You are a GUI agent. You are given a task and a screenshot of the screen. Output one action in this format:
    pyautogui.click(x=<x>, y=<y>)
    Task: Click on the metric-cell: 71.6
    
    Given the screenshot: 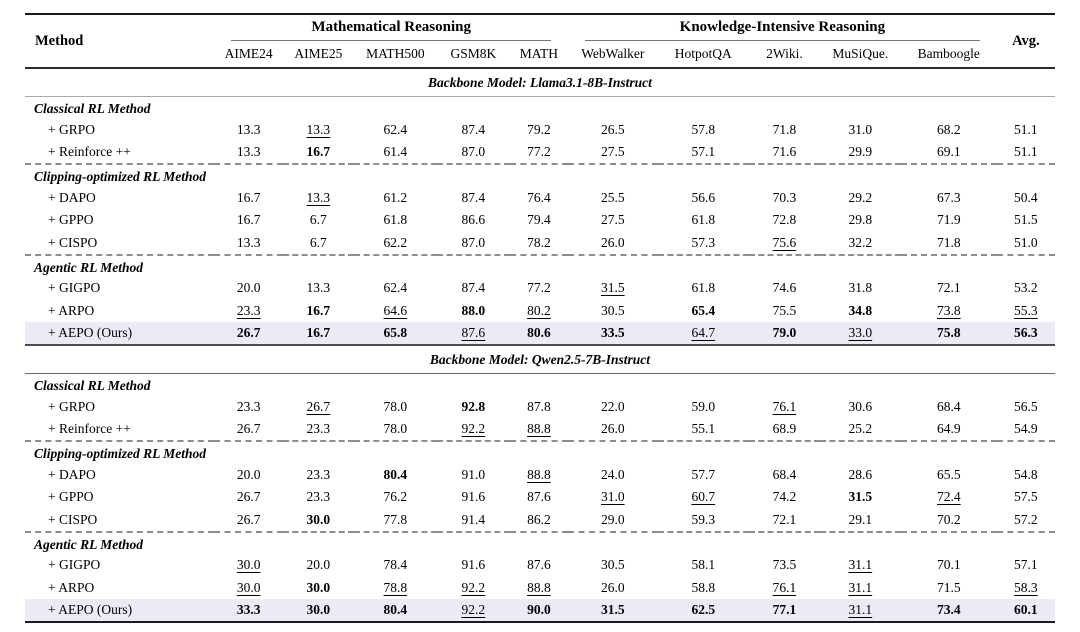 What is the action you would take?
    pyautogui.click(x=784, y=152)
    